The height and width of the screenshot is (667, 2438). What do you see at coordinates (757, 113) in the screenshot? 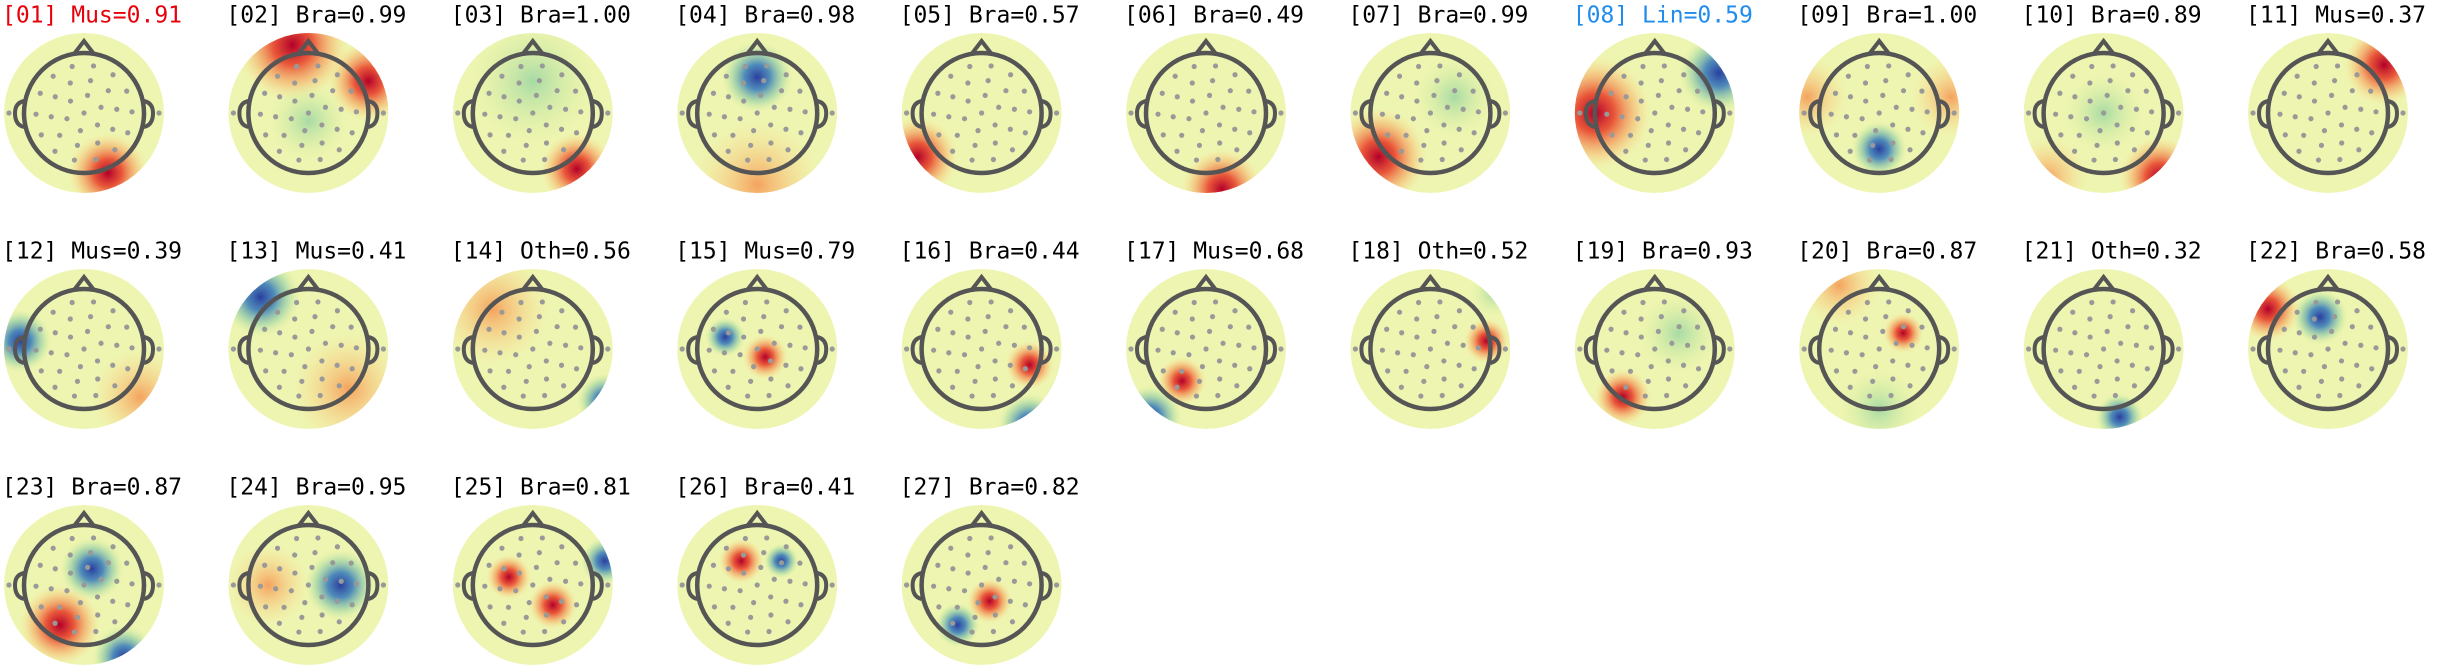
I see `topomap` at bounding box center [757, 113].